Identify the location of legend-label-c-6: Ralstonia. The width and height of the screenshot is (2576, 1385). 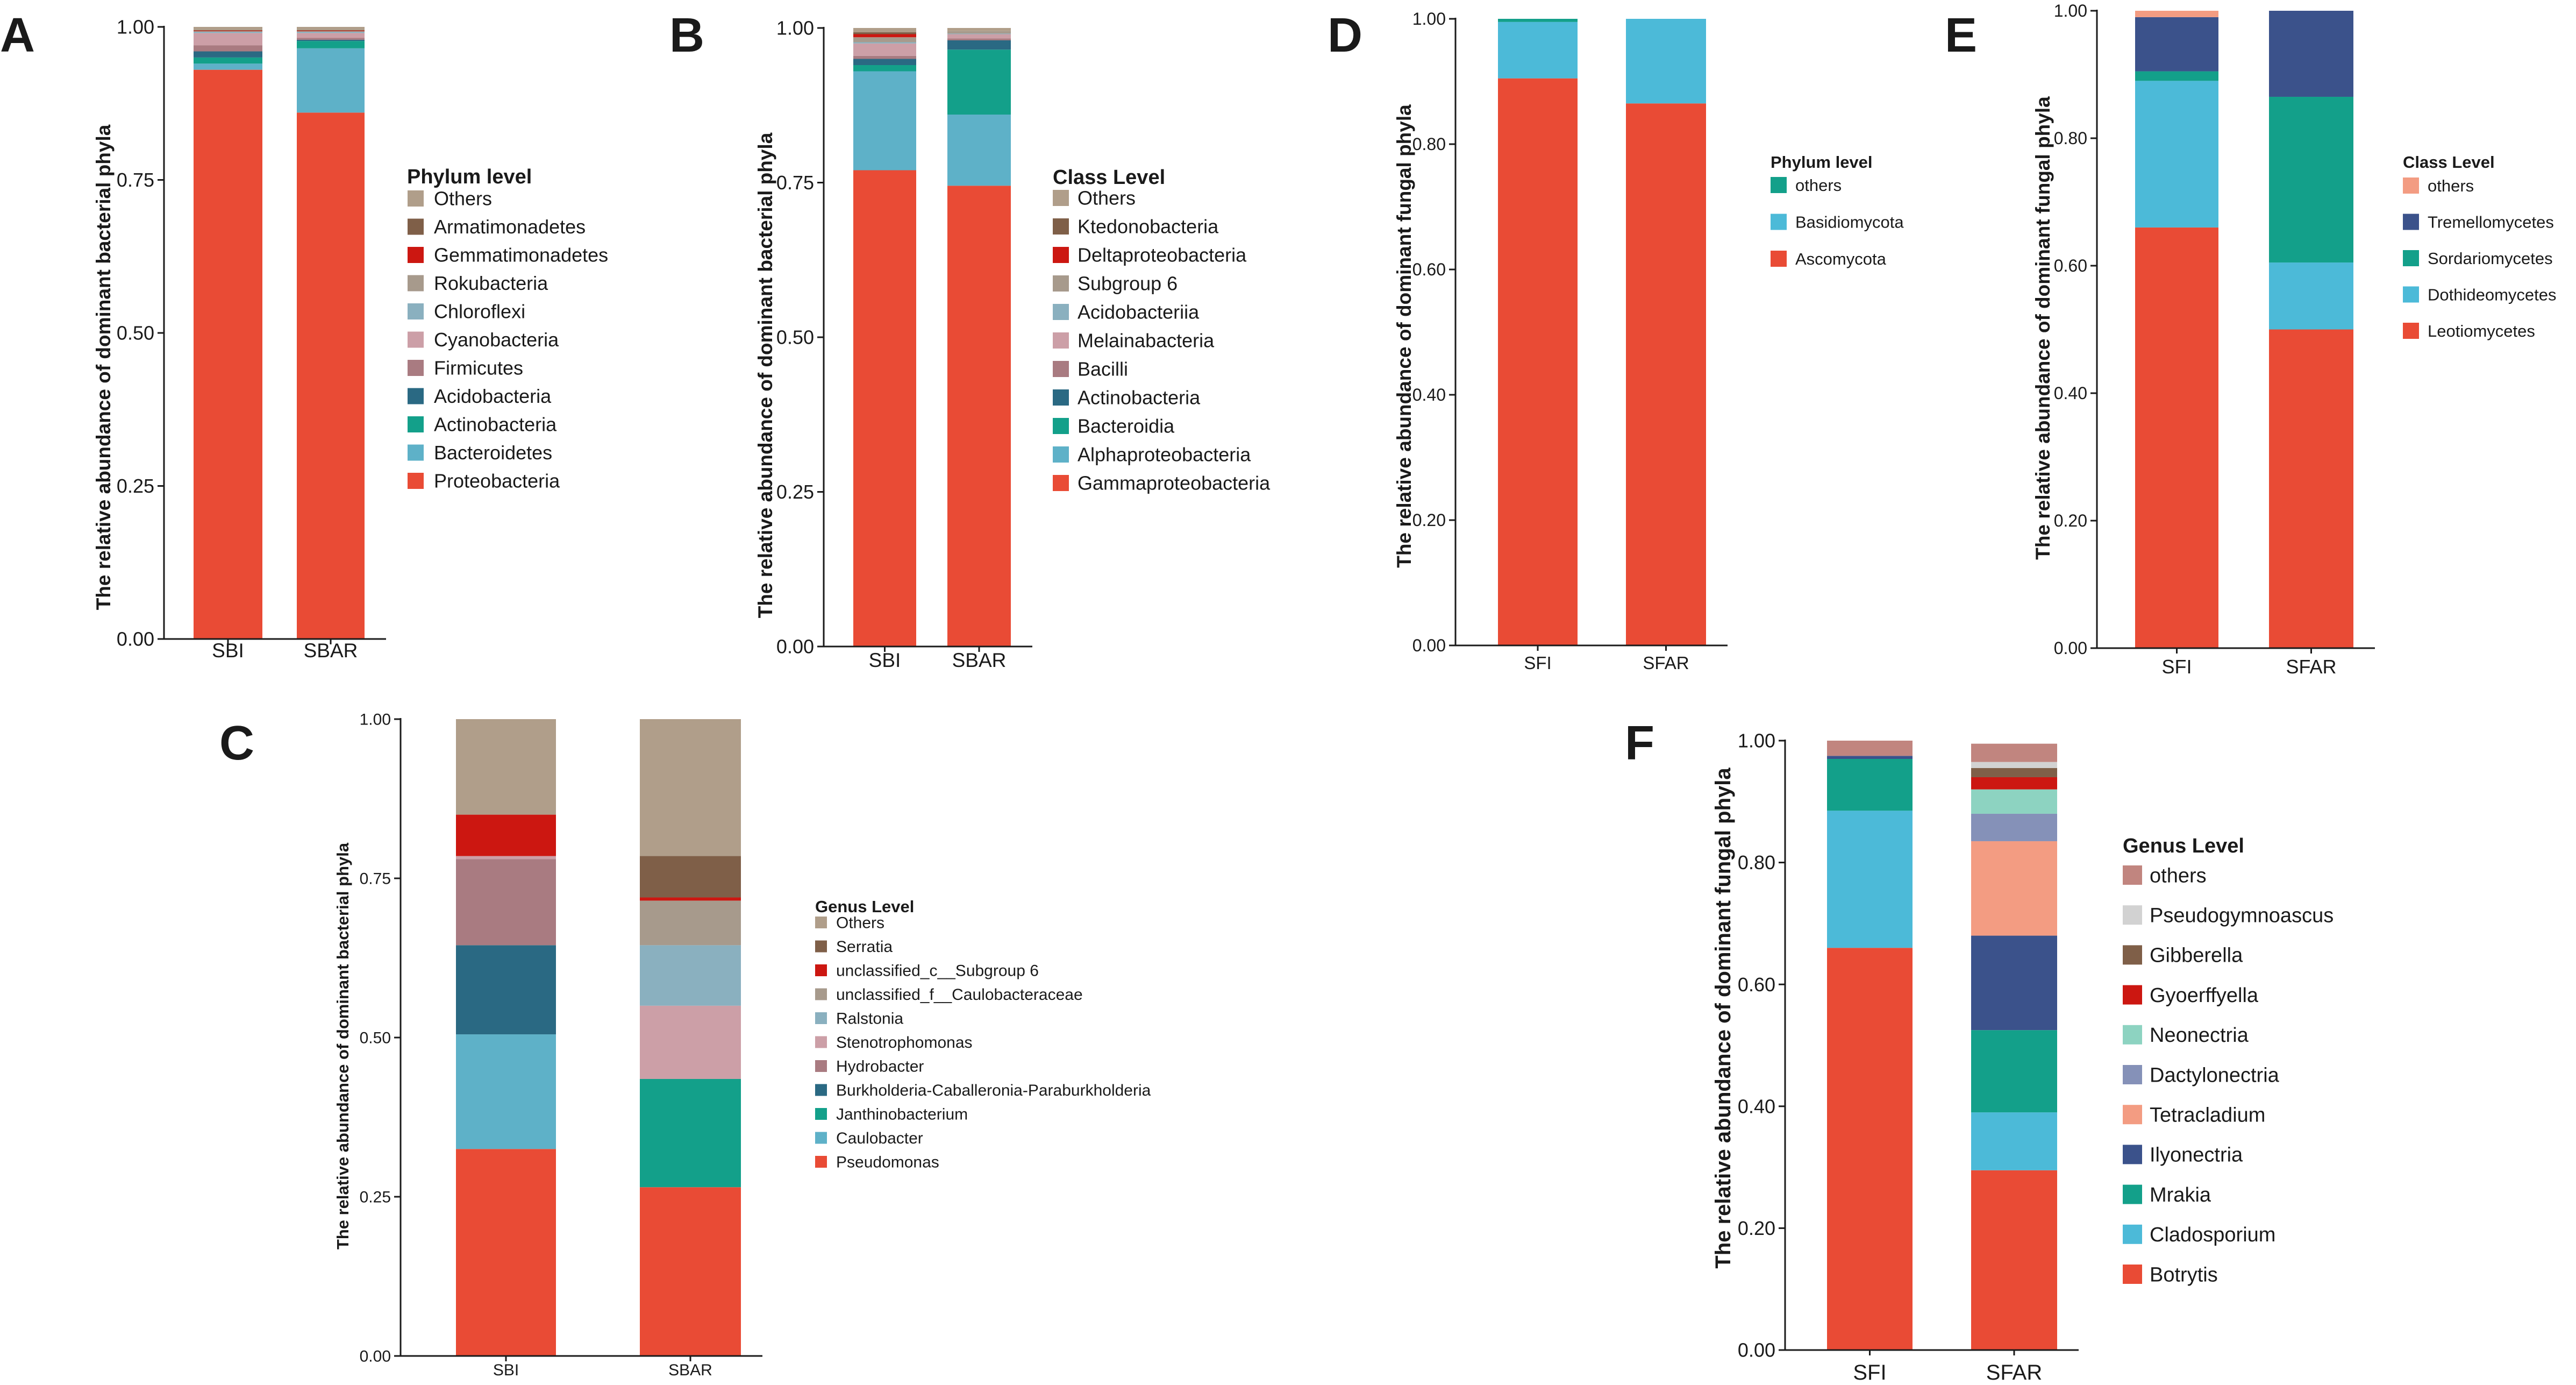
(869, 1019).